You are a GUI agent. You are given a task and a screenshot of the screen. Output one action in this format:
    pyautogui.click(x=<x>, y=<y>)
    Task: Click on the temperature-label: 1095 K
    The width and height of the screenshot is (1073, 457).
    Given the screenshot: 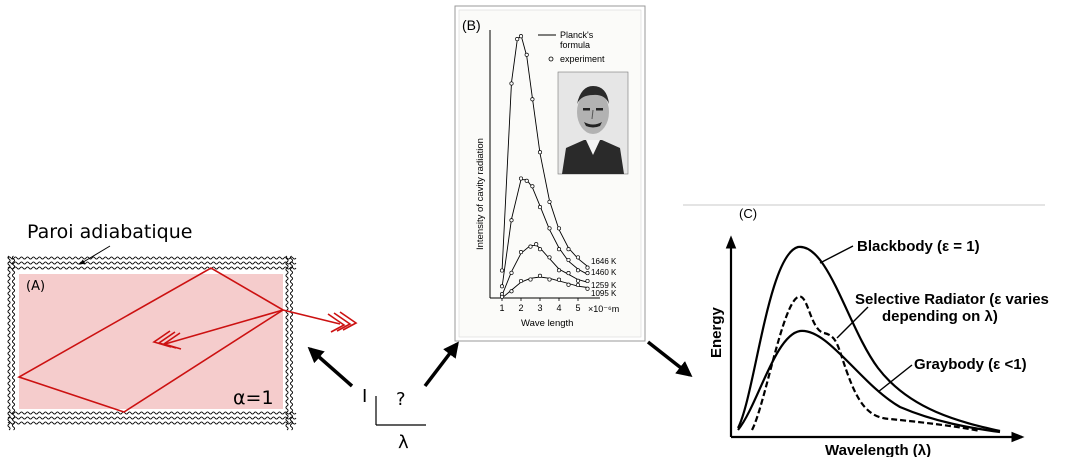 What is the action you would take?
    pyautogui.click(x=604, y=293)
    